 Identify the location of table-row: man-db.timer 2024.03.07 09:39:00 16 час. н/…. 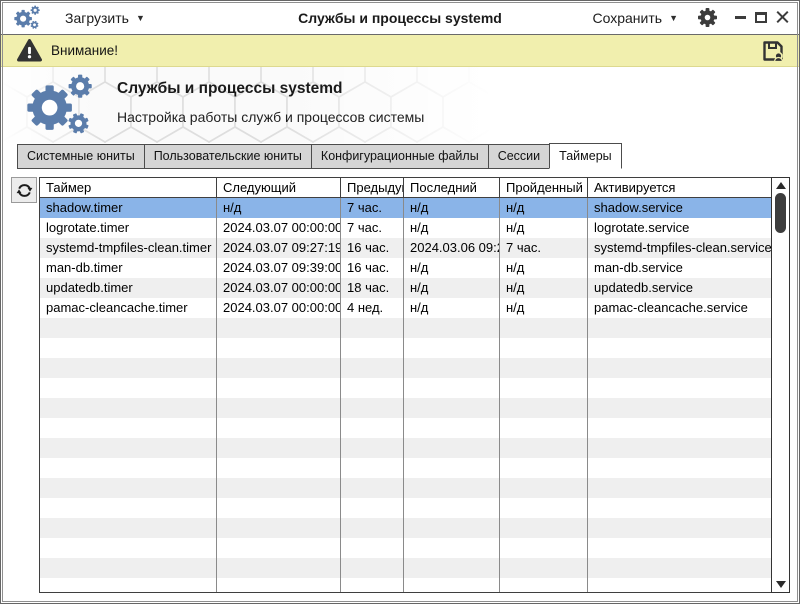
(405, 268).